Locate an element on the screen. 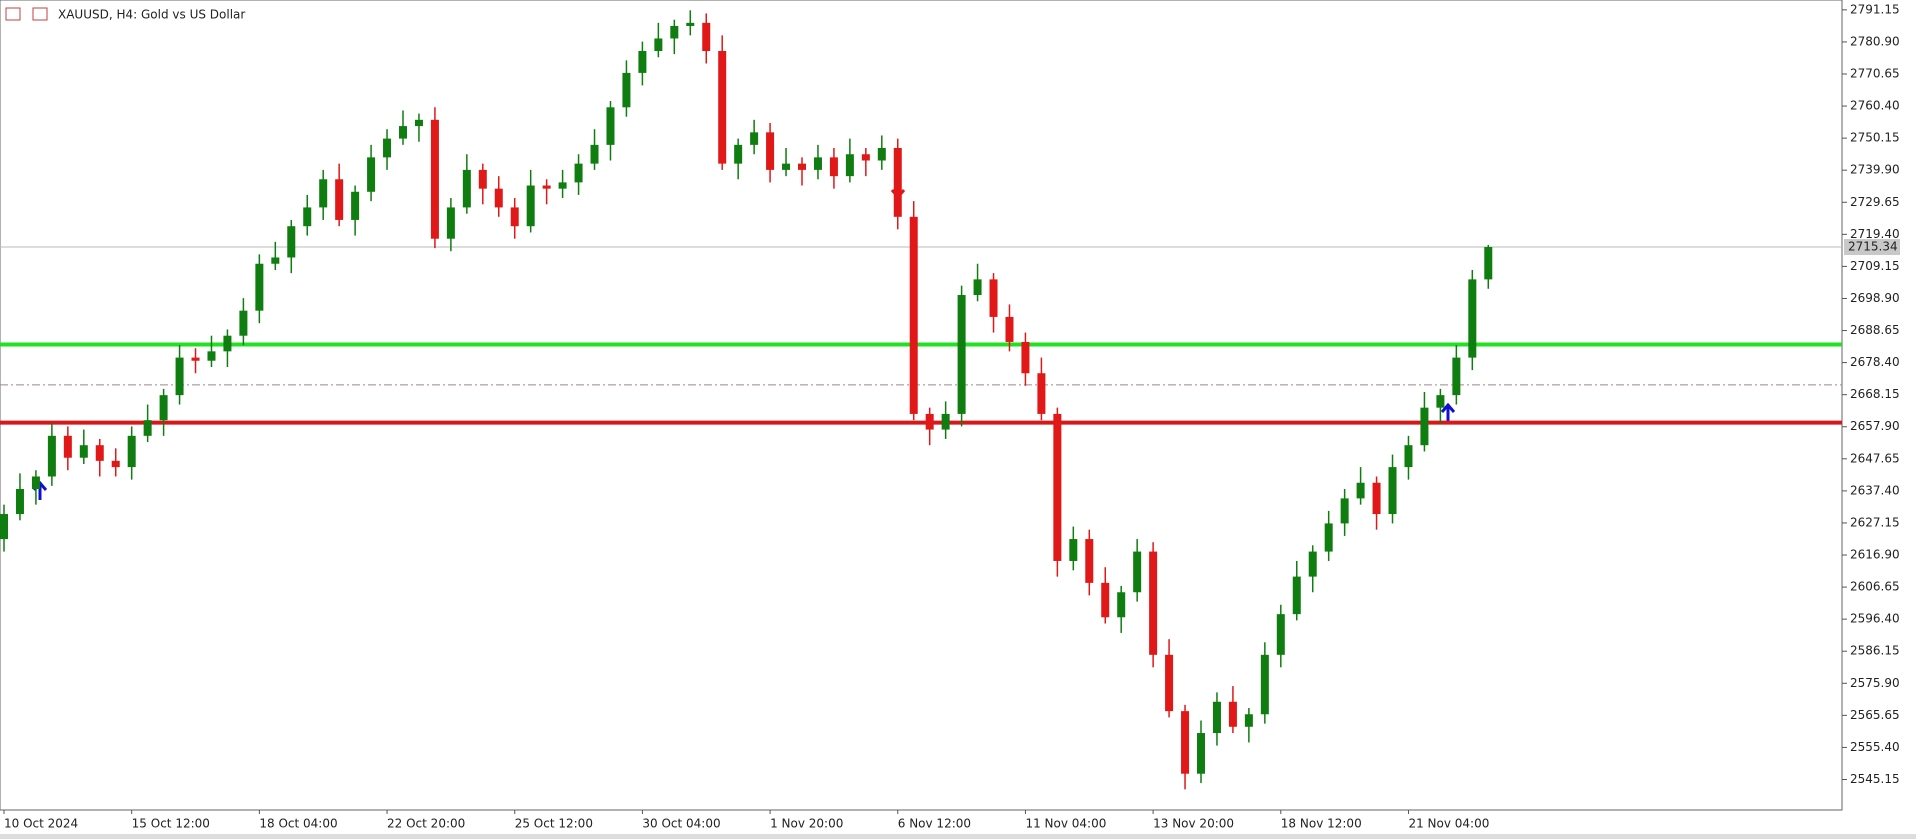 The height and width of the screenshot is (839, 1916). y-tick-label: 2647.65 is located at coordinates (1875, 458).